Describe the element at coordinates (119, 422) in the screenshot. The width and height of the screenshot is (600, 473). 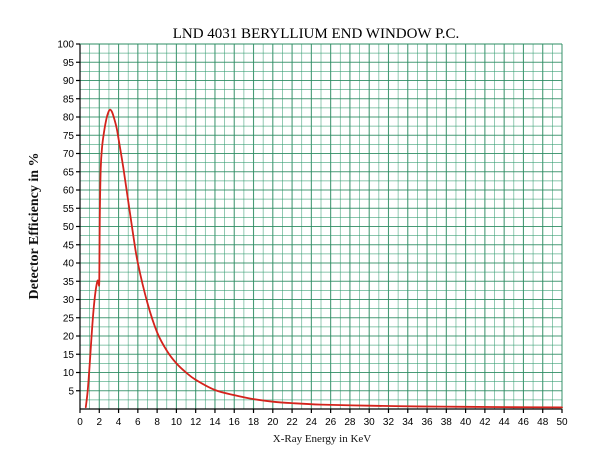
I see `x-tick-label: 4` at that location.